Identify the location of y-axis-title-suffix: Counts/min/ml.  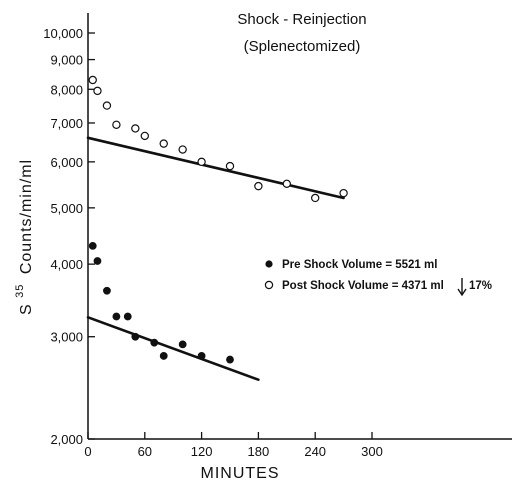
(26, 216).